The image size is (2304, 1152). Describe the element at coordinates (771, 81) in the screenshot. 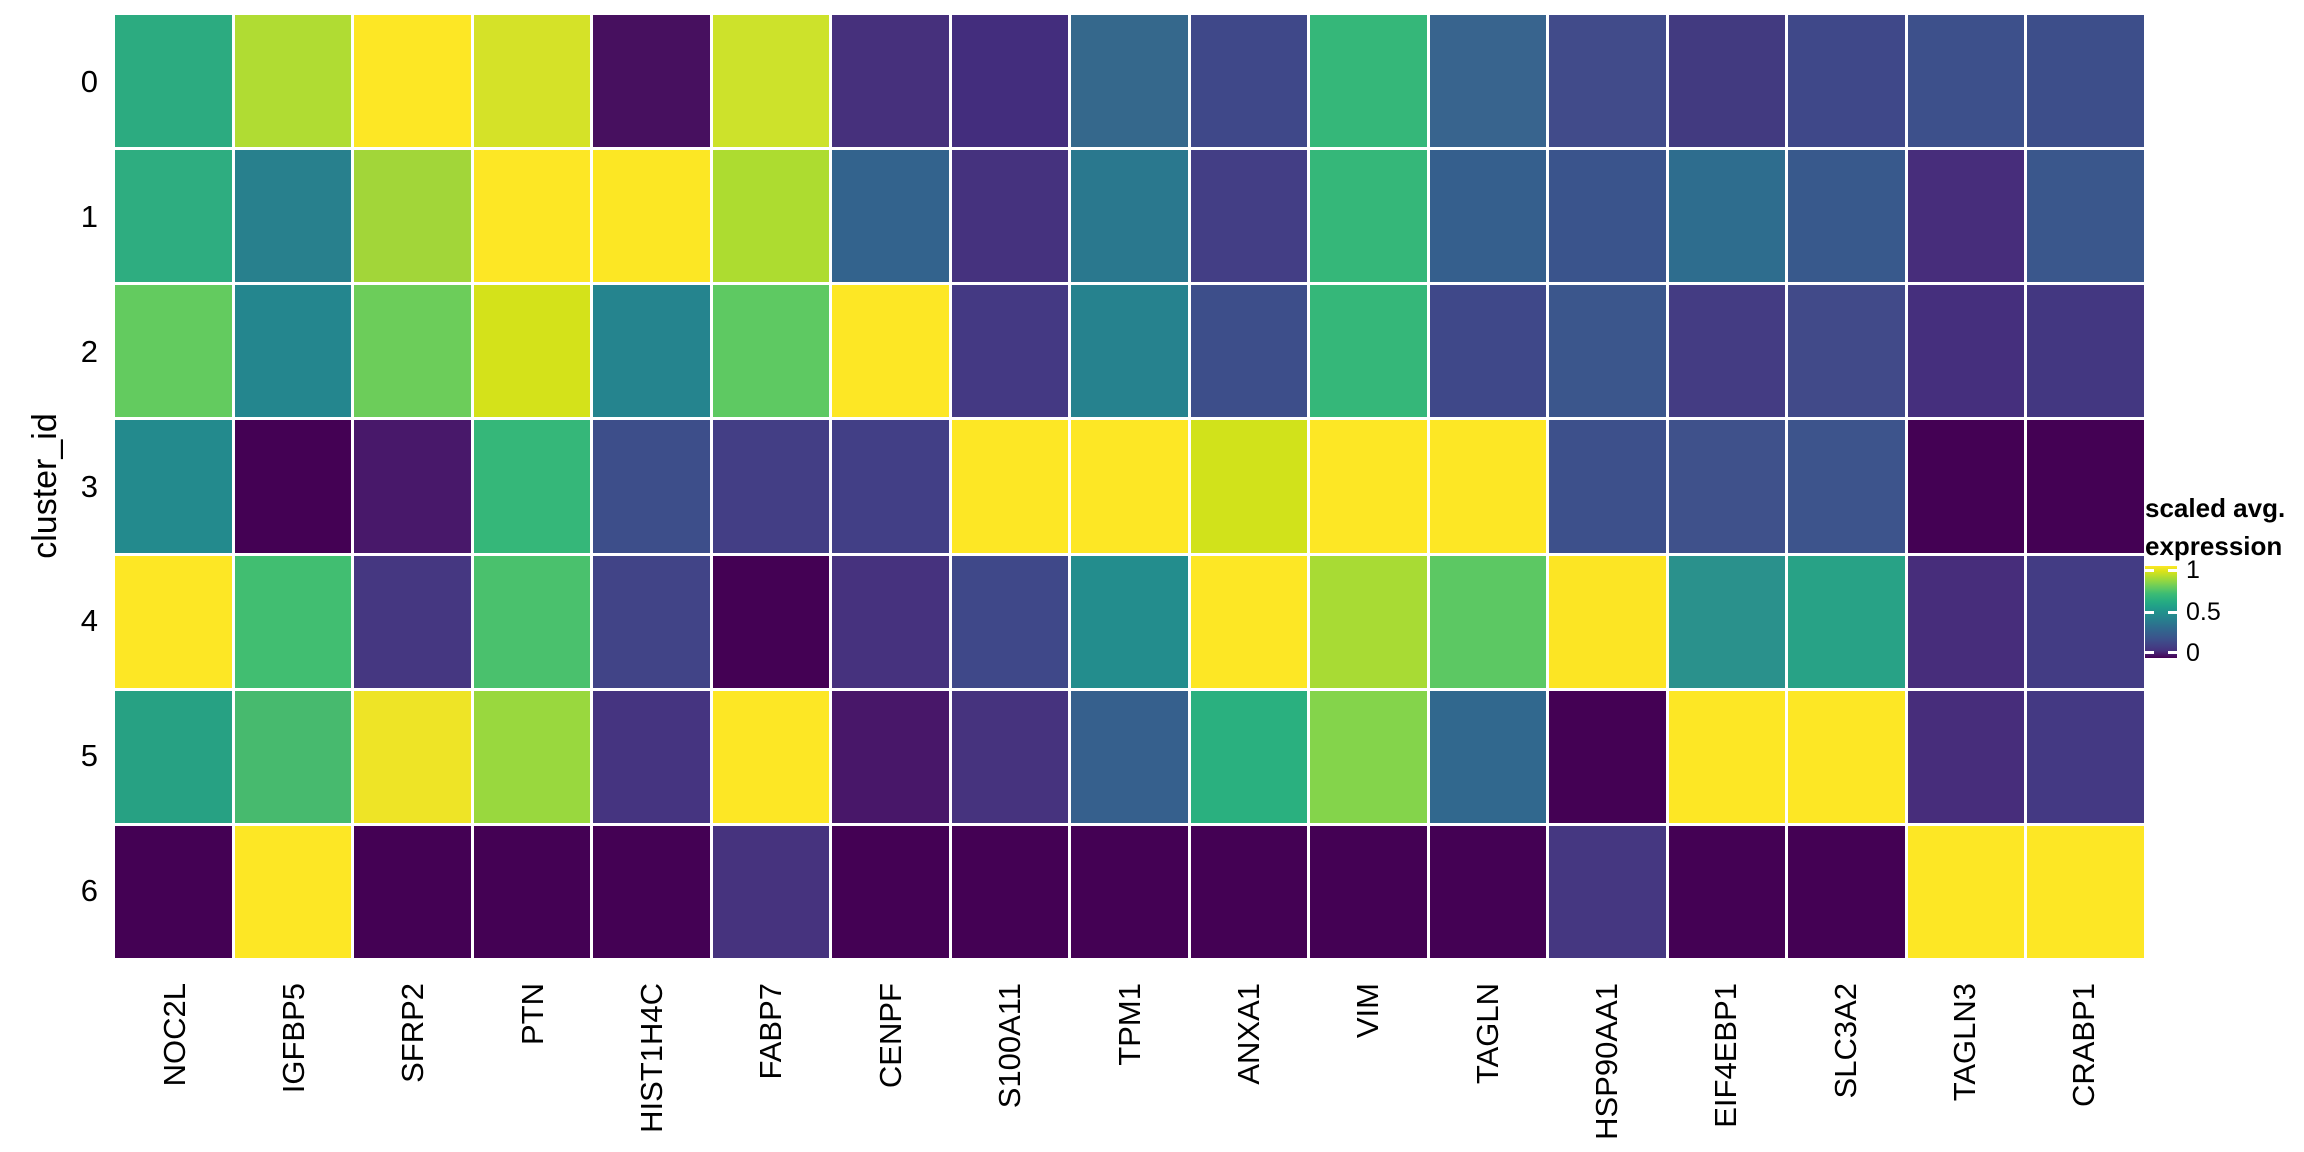

I see `heatmap-cell-0-FABP7` at that location.